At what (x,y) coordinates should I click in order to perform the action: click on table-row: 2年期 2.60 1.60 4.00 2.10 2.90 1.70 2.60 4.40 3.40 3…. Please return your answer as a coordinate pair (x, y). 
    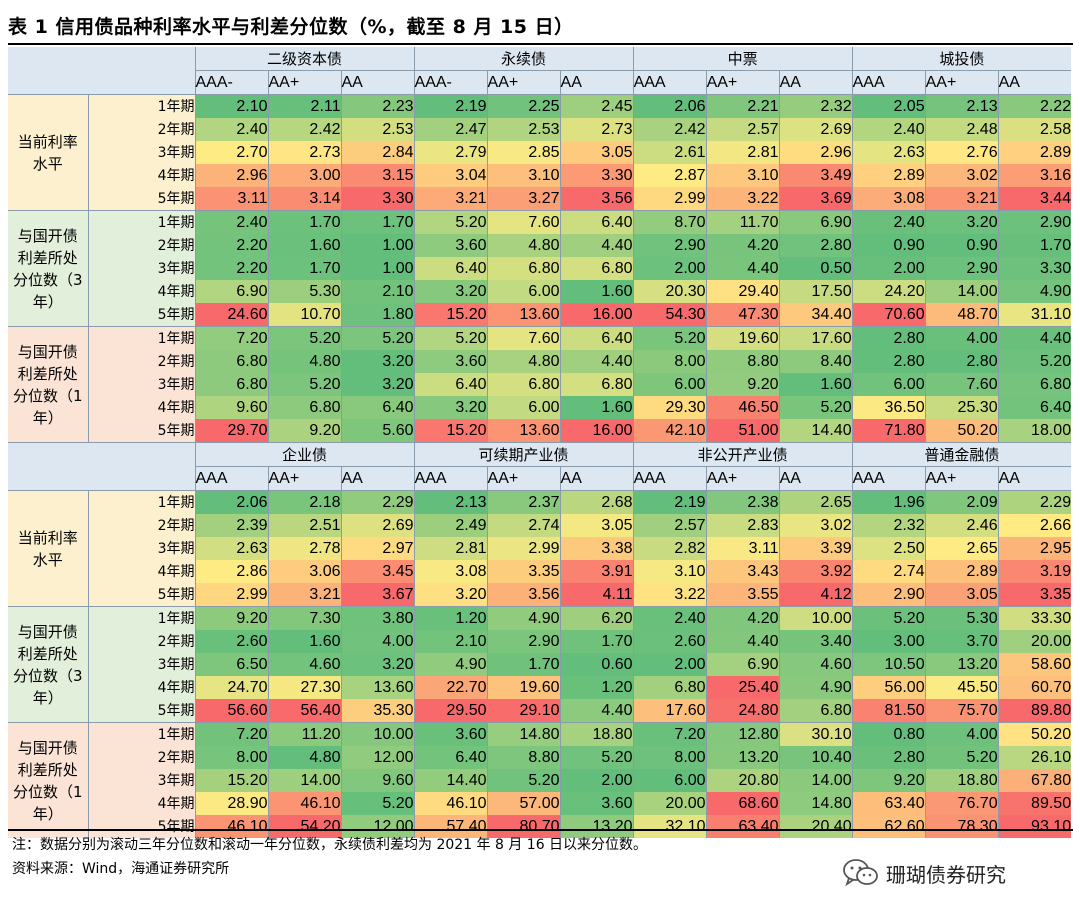
    Looking at the image, I should click on (540, 641).